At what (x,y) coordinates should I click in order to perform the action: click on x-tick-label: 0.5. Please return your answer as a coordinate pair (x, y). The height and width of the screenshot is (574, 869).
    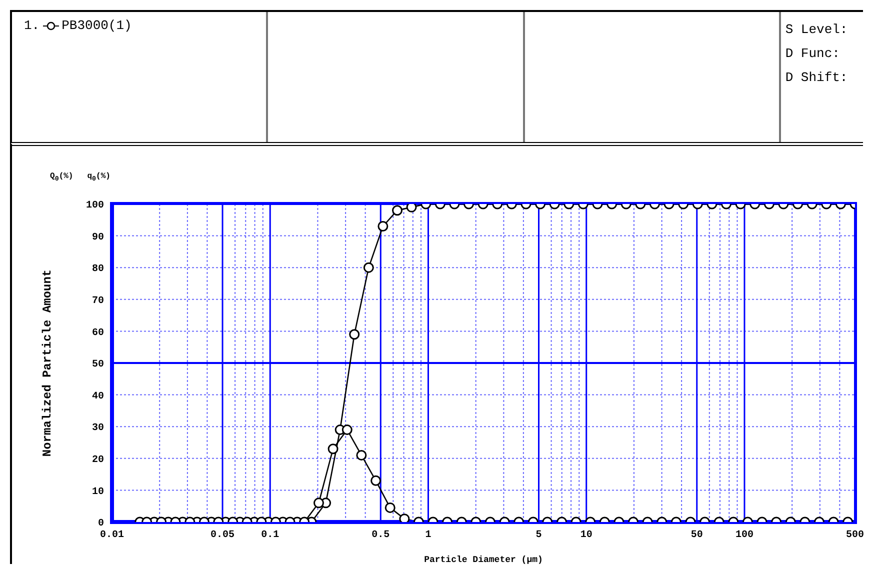
    Looking at the image, I should click on (381, 536).